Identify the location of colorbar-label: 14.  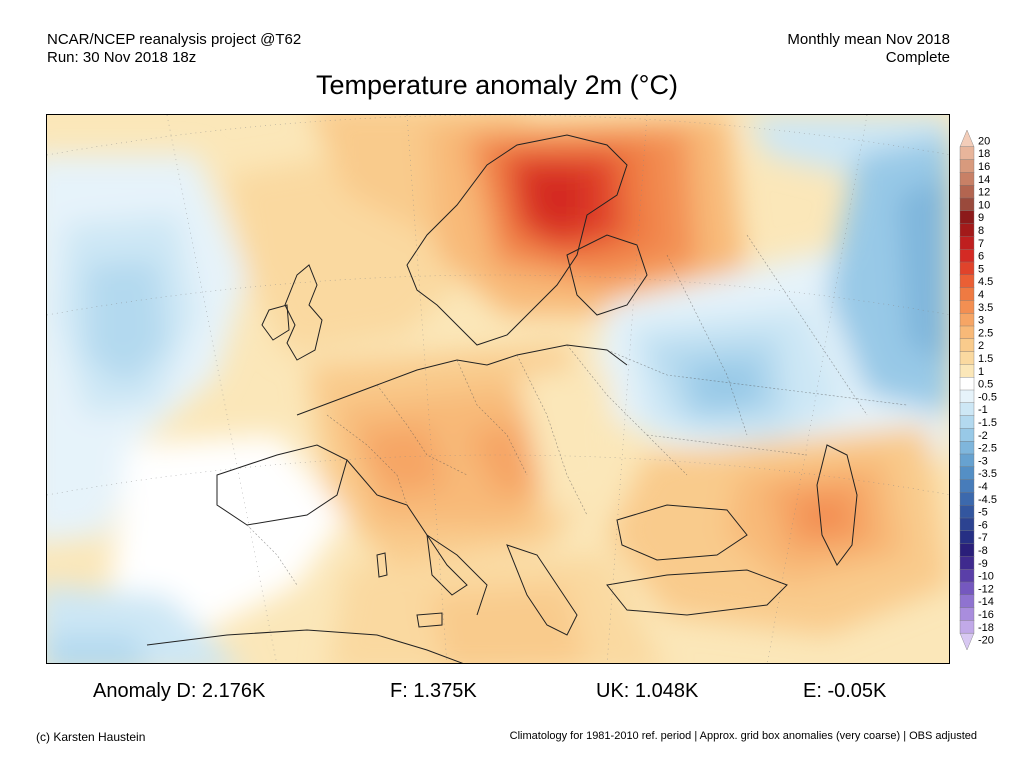
(984, 180).